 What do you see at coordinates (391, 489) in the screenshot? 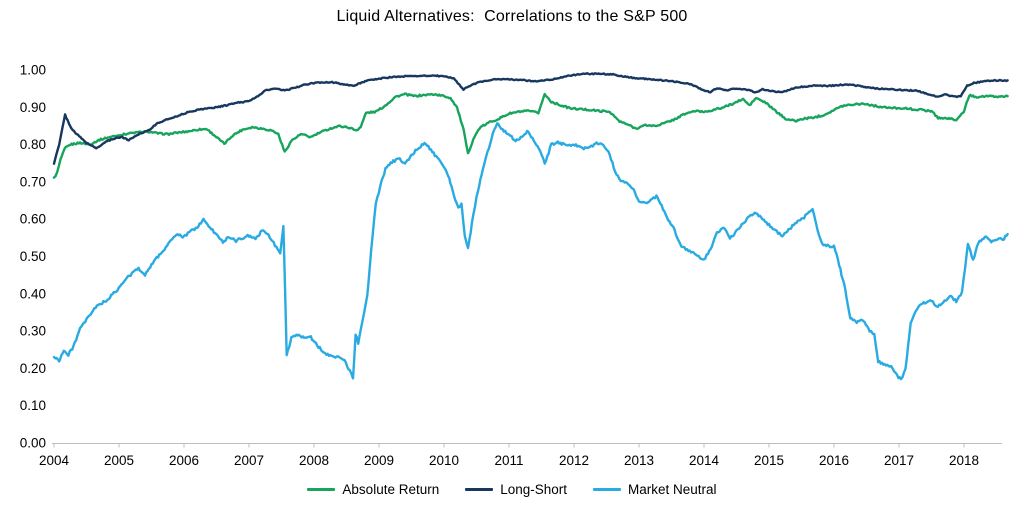
I see `legend-label-absolute-return: Absolute Return` at bounding box center [391, 489].